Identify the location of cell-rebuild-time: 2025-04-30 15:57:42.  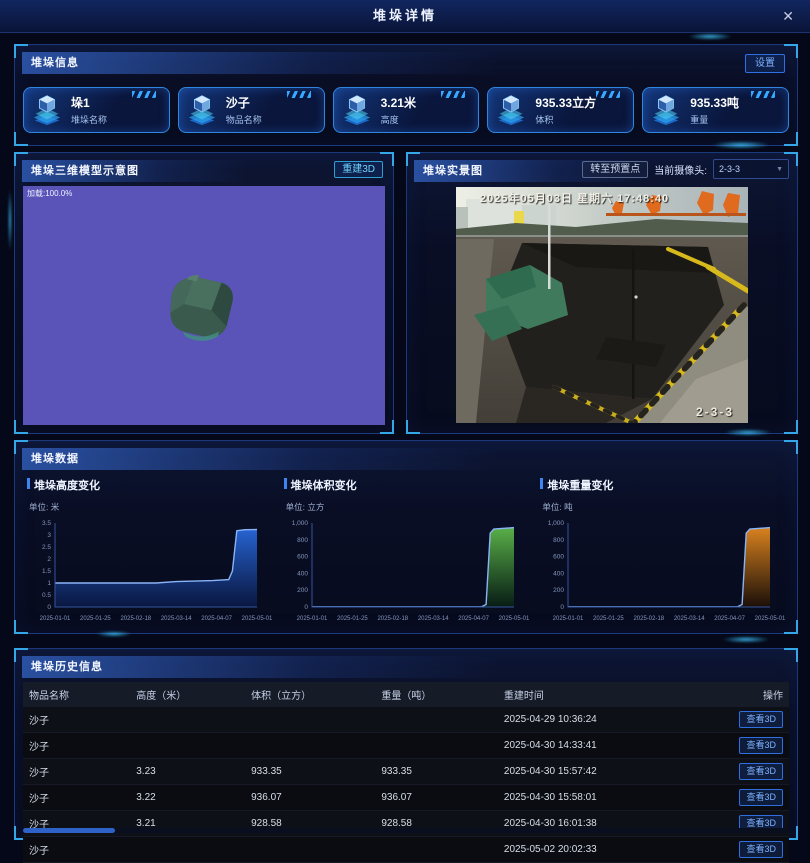
(601, 771).